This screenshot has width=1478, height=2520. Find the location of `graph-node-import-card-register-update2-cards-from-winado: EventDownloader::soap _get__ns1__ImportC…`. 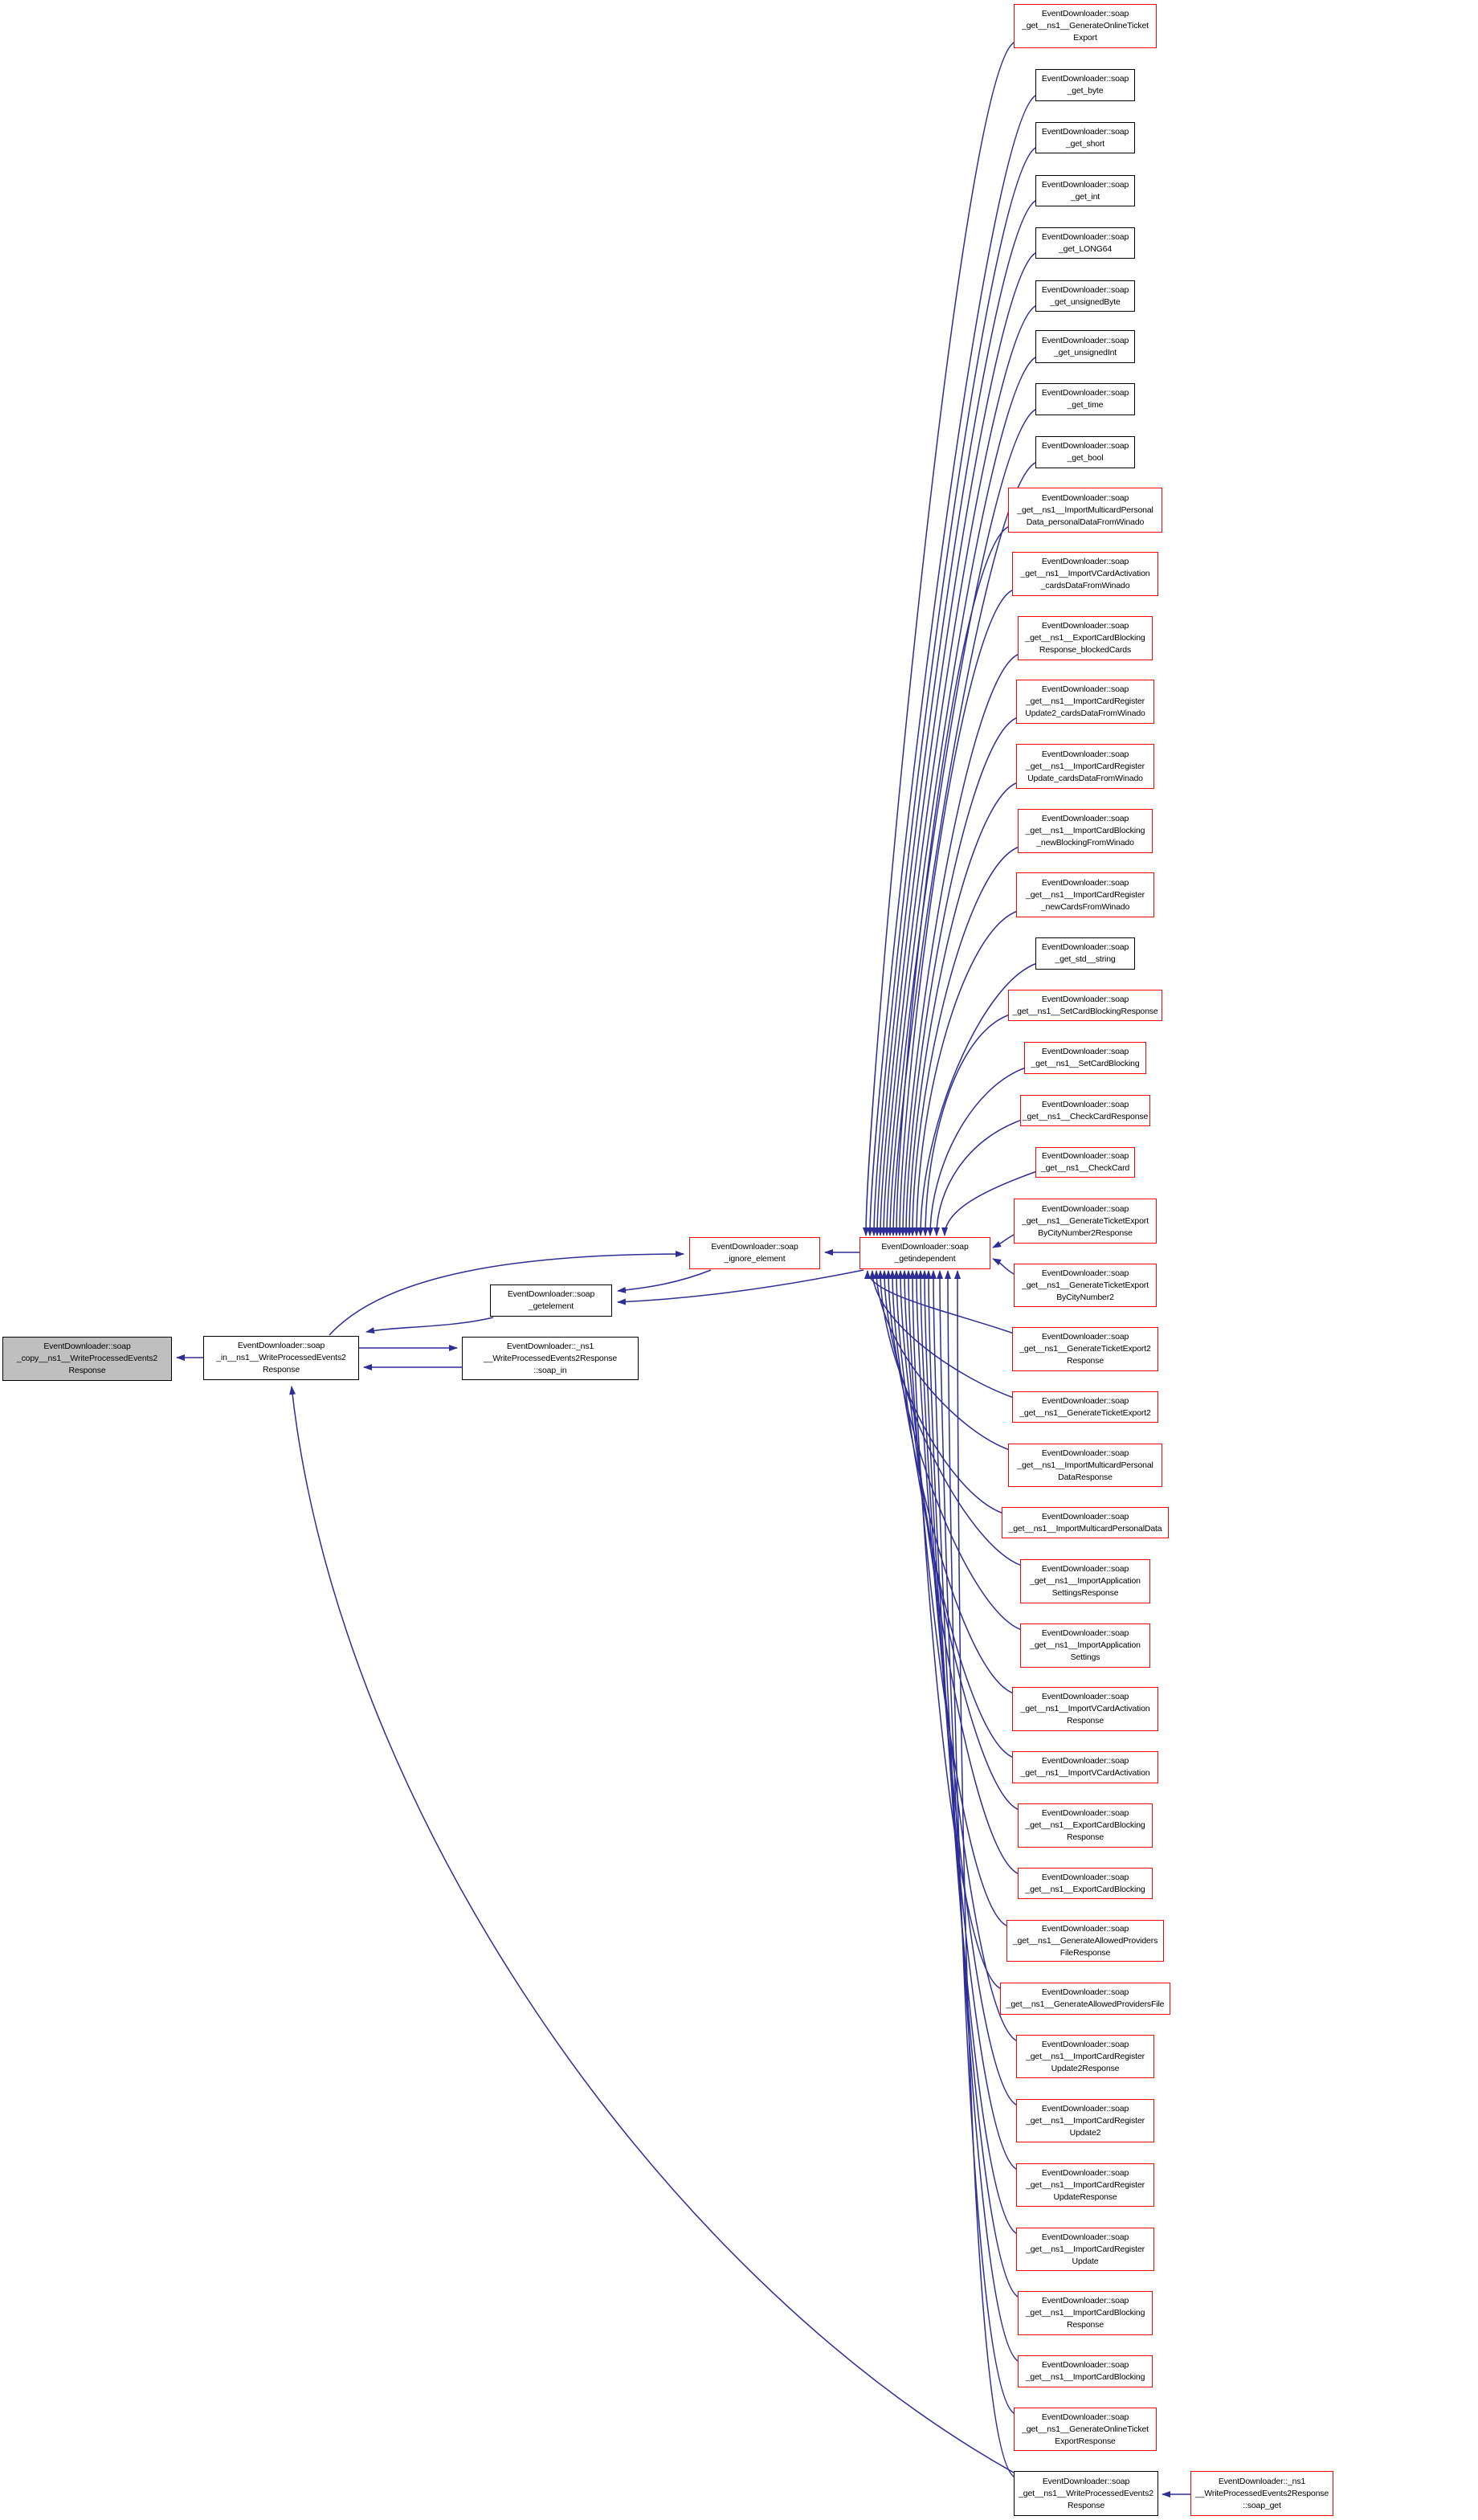

graph-node-import-card-register-update2-cards-from-winado: EventDownloader::soap _get__ns1__ImportC… is located at coordinates (1085, 702).